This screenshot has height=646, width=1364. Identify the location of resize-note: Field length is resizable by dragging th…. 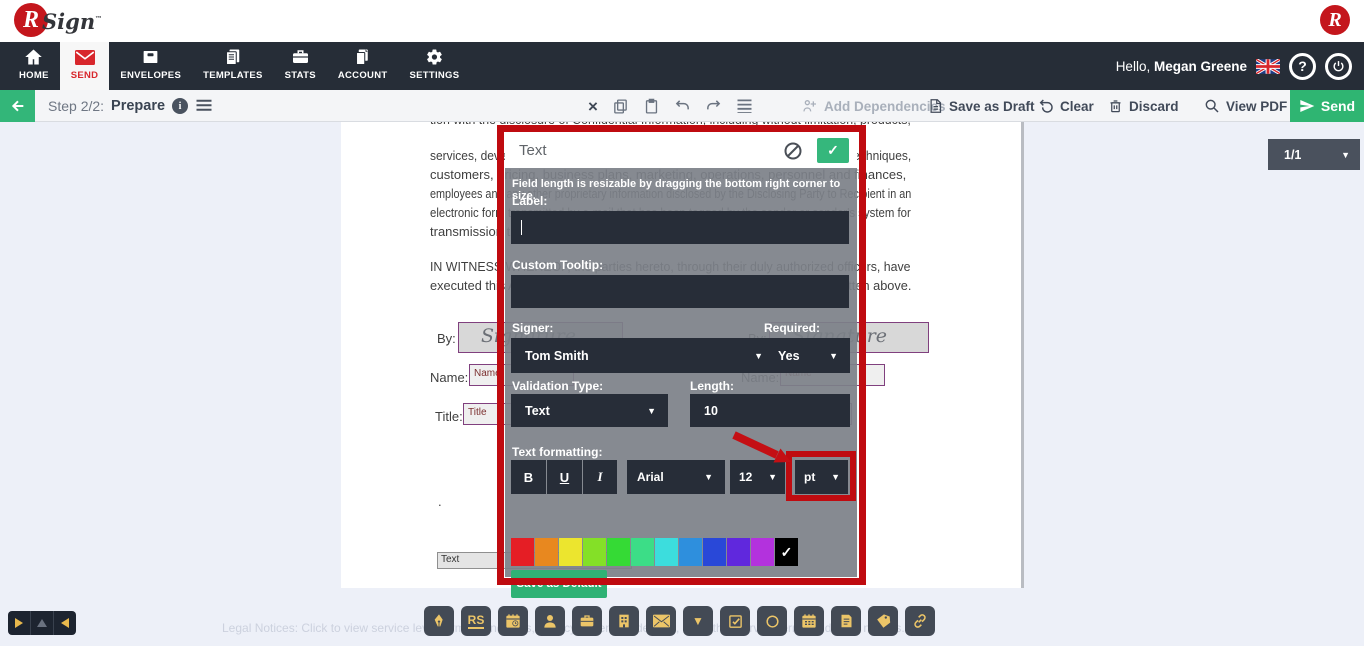
(676, 190).